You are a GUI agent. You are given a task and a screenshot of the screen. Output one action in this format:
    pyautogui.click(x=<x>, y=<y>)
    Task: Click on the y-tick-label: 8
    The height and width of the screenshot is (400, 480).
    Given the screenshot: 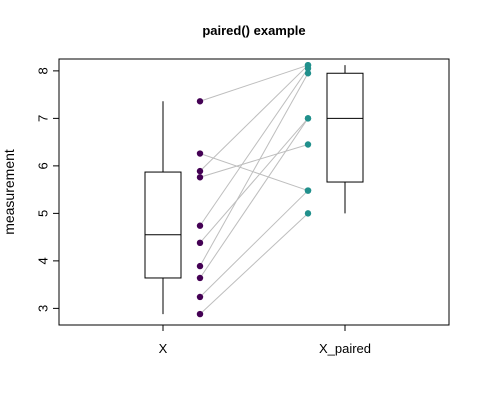 What is the action you would take?
    pyautogui.click(x=43, y=70)
    